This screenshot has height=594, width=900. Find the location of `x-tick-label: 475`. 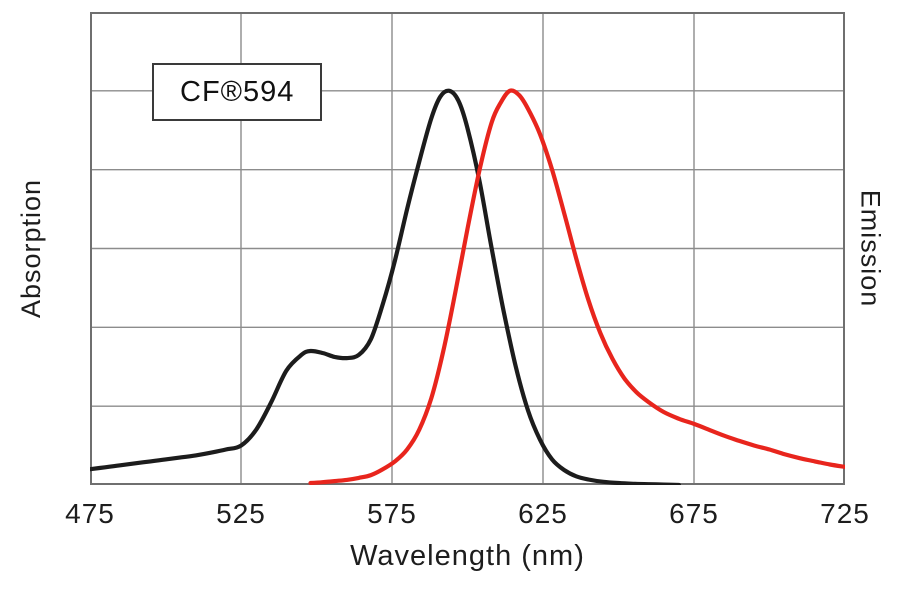

x-tick-label: 475 is located at coordinates (90, 513).